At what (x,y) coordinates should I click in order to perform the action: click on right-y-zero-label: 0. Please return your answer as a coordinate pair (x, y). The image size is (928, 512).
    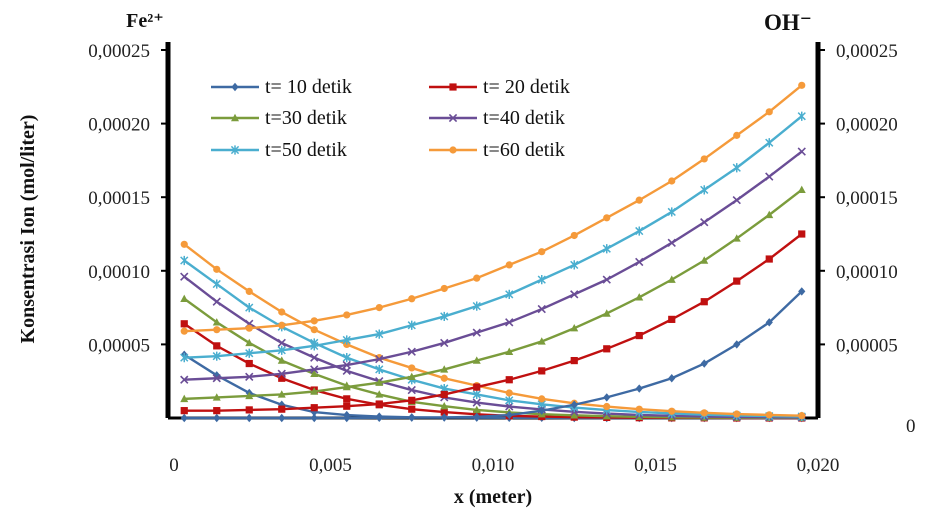
    Looking at the image, I should click on (911, 426).